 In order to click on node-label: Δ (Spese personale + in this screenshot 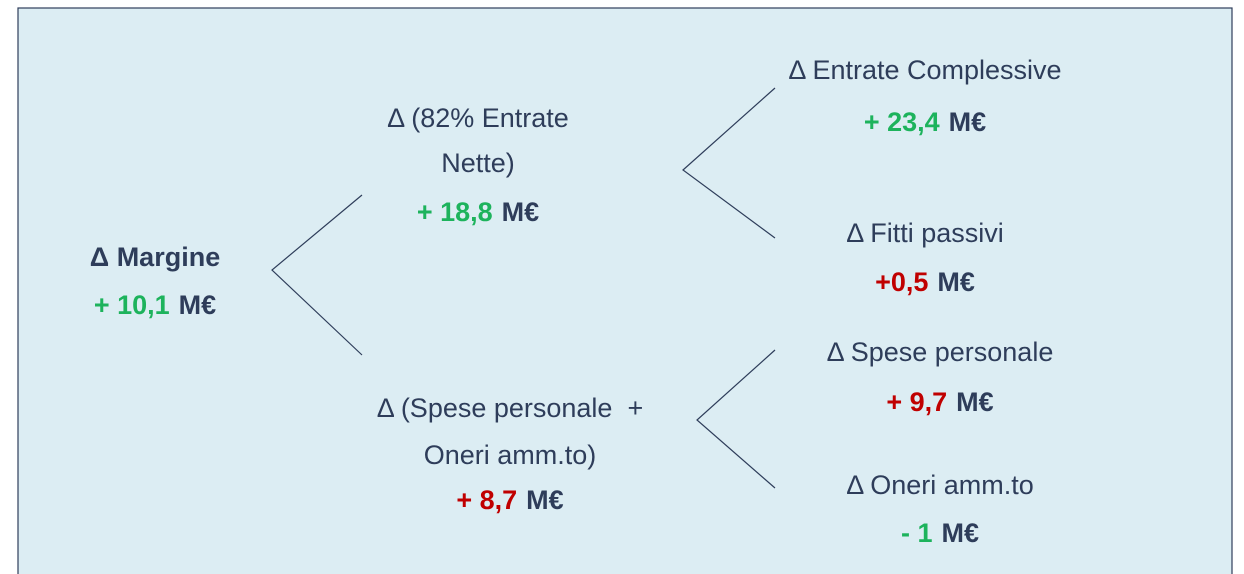, I will do `click(510, 408)`.